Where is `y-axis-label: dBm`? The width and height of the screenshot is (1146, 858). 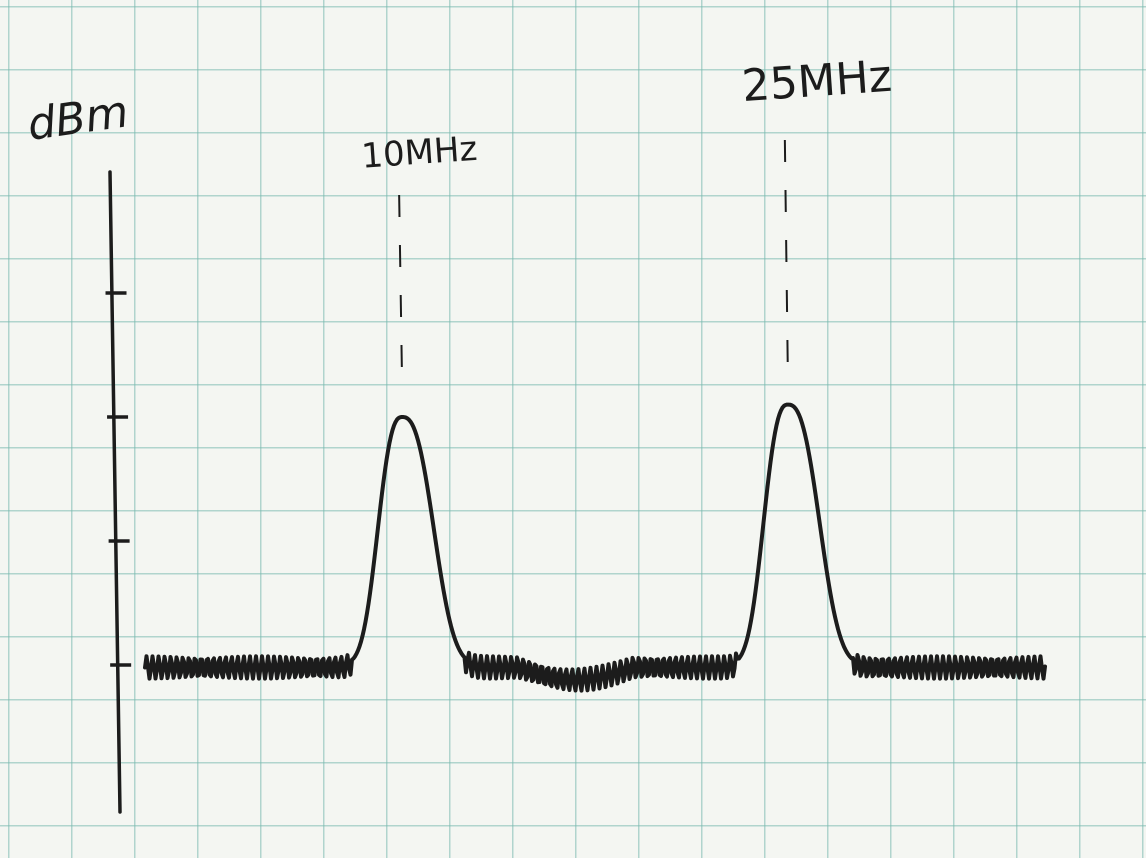
y-axis-label: dBm is located at coordinates (77, 118).